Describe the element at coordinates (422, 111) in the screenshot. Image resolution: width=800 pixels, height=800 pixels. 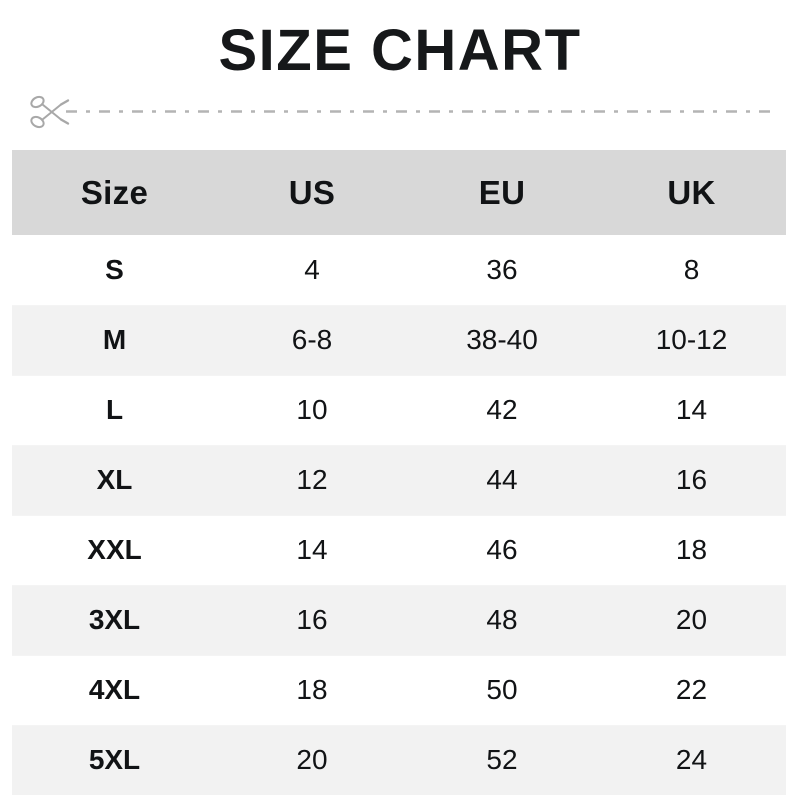
I see `dashed-cut-line` at that location.